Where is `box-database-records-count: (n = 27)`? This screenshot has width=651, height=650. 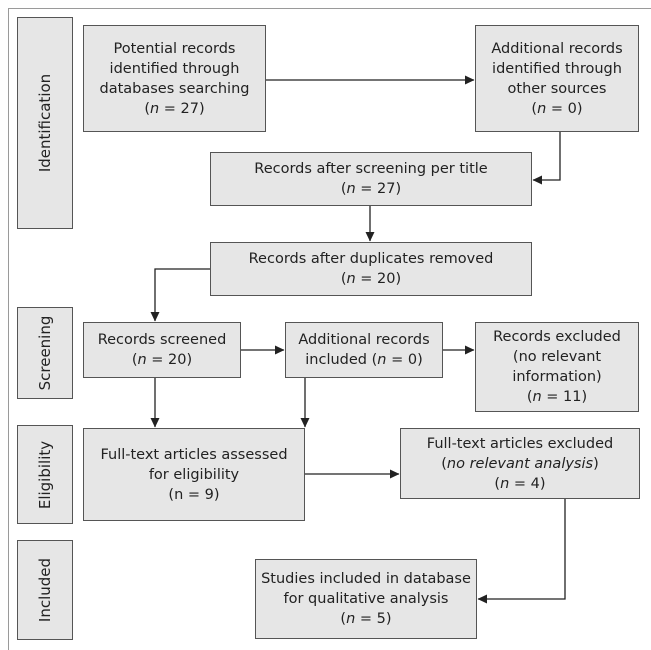 box-database-records-count: (n = 27) is located at coordinates (174, 108).